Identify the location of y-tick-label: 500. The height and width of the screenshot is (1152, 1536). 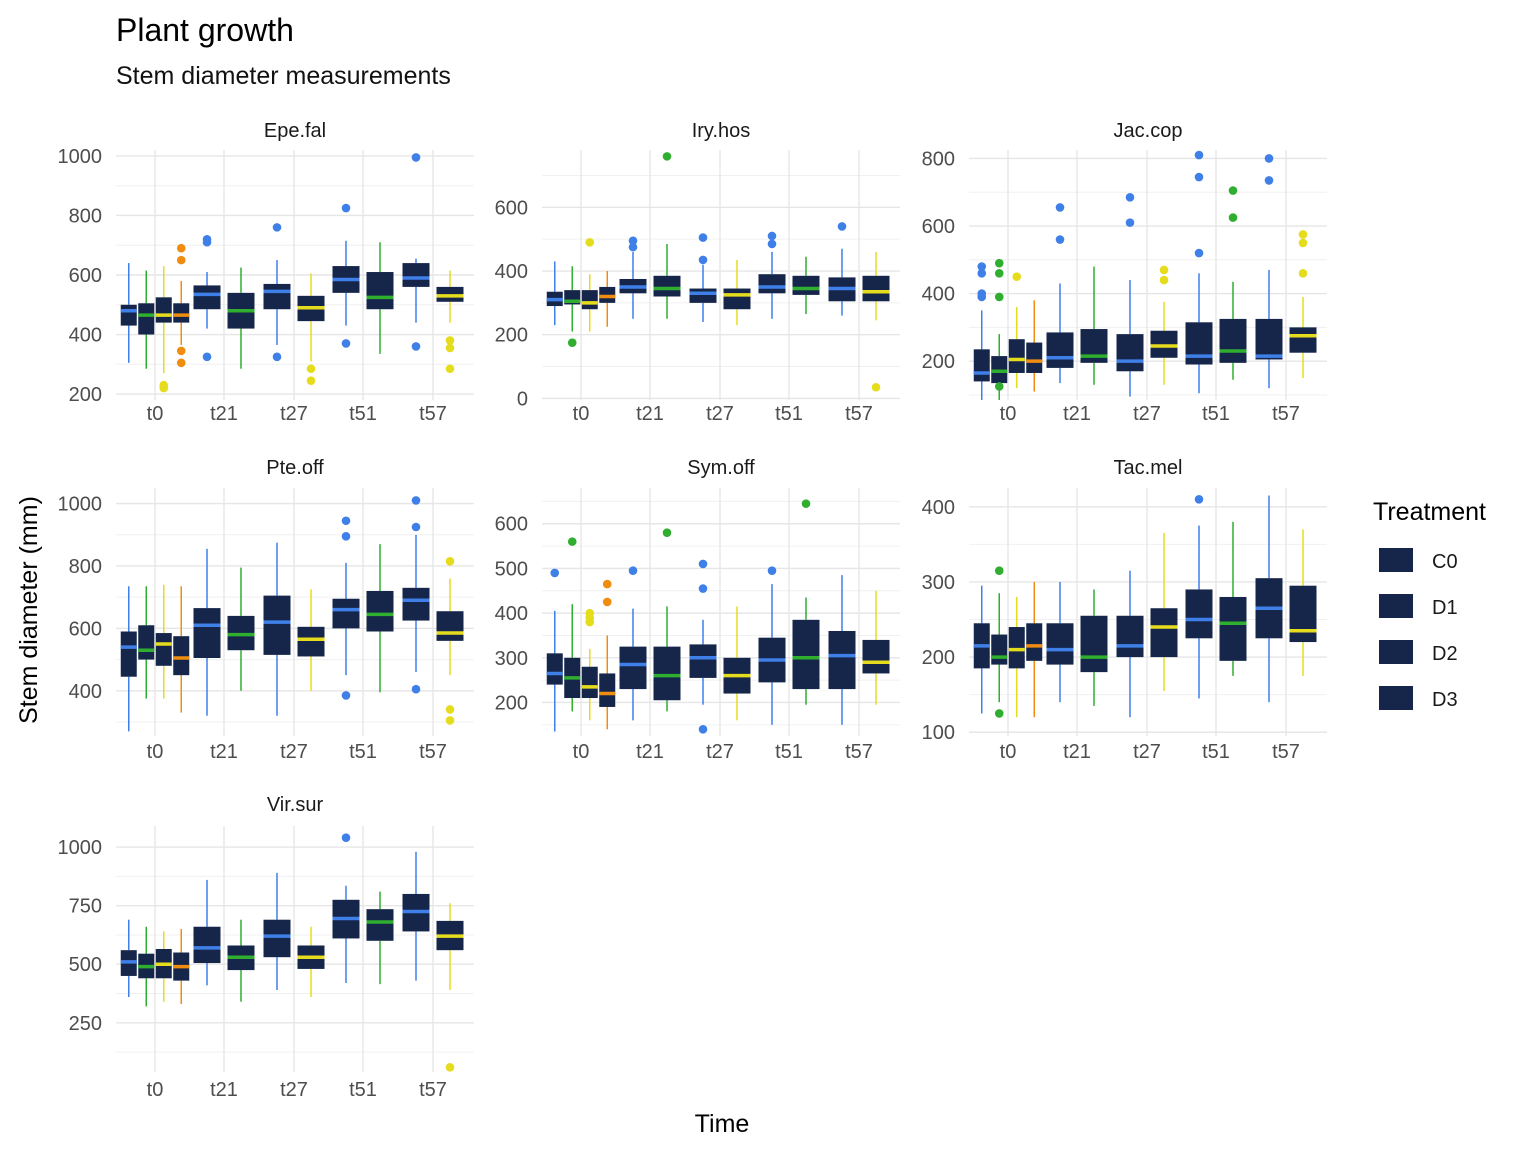
(511, 569).